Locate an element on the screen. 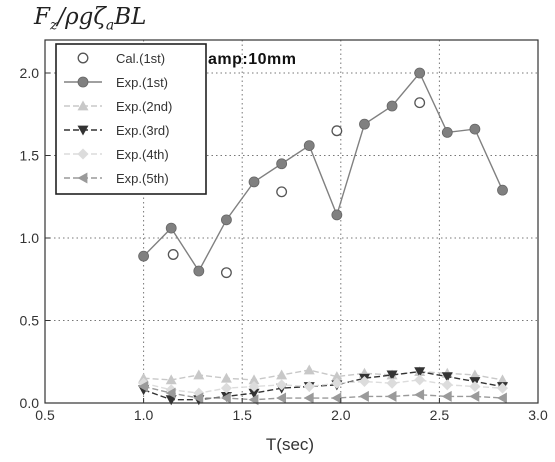 The width and height of the screenshot is (555, 462). amplitude-annotation: amp:10mm is located at coordinates (252, 59).